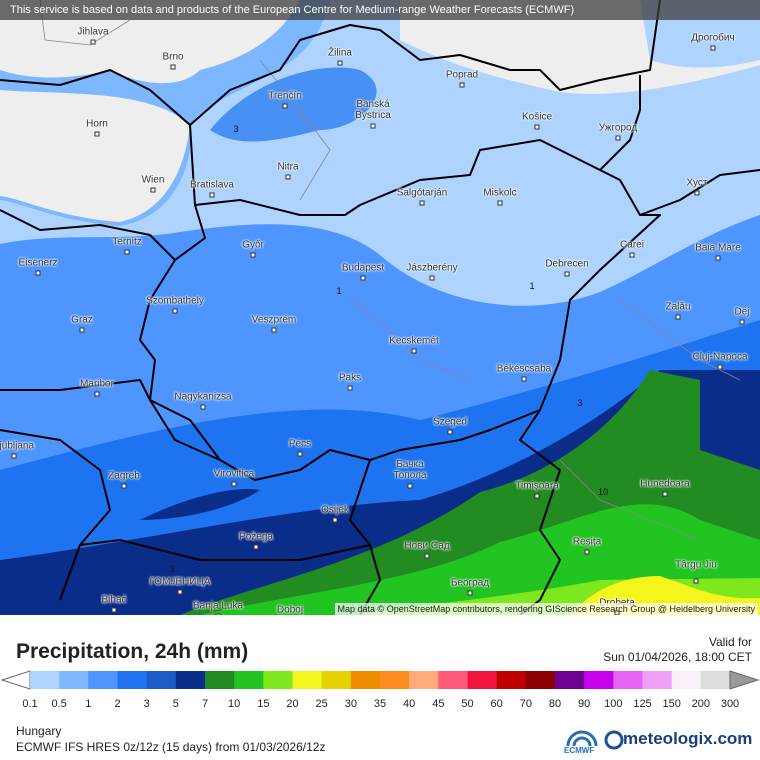  Describe the element at coordinates (253, 245) in the screenshot. I see `city-label: Győr` at that location.